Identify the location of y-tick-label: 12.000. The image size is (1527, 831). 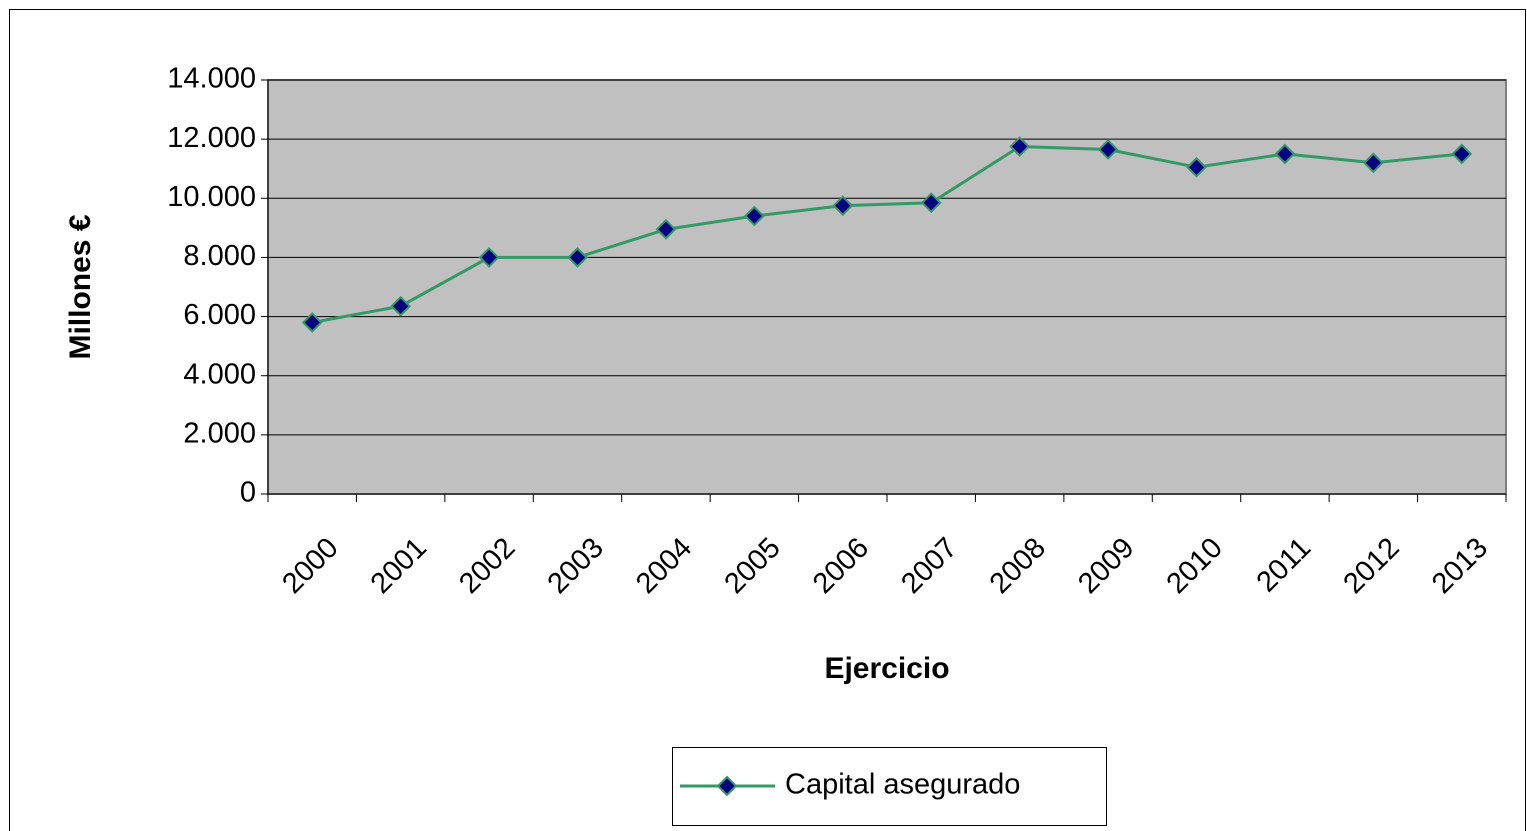
(211, 138).